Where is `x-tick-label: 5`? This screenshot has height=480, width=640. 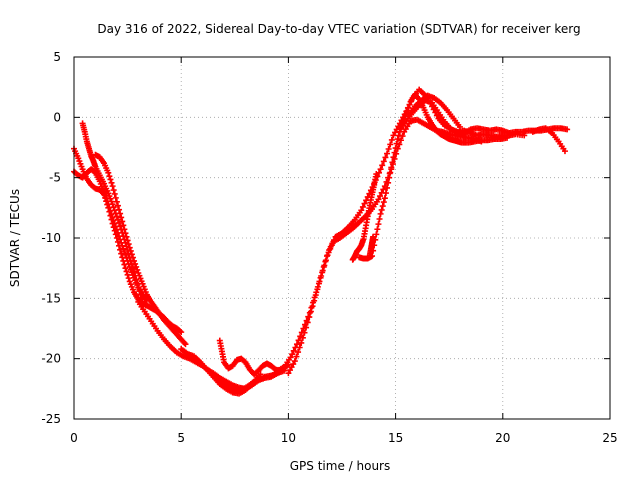 x-tick-label: 5 is located at coordinates (181, 438).